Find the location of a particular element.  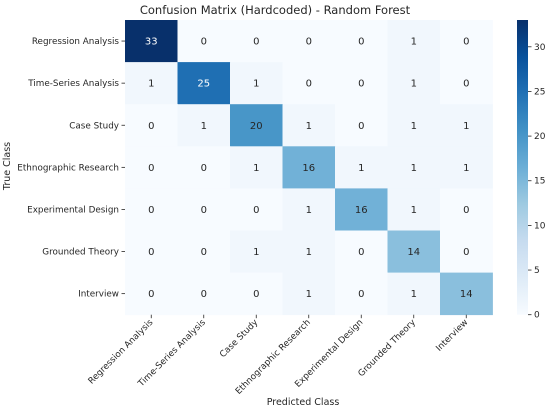

y-tick-label: Ethnographic Research is located at coordinates (68, 168).